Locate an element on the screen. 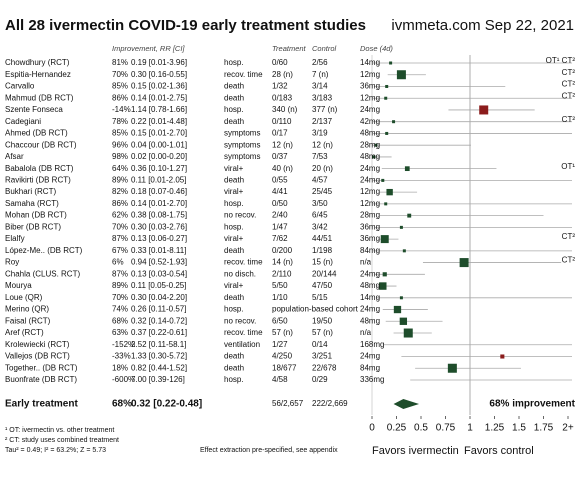 This screenshot has width=579, height=480. control: 19/50 is located at coordinates (322, 320).